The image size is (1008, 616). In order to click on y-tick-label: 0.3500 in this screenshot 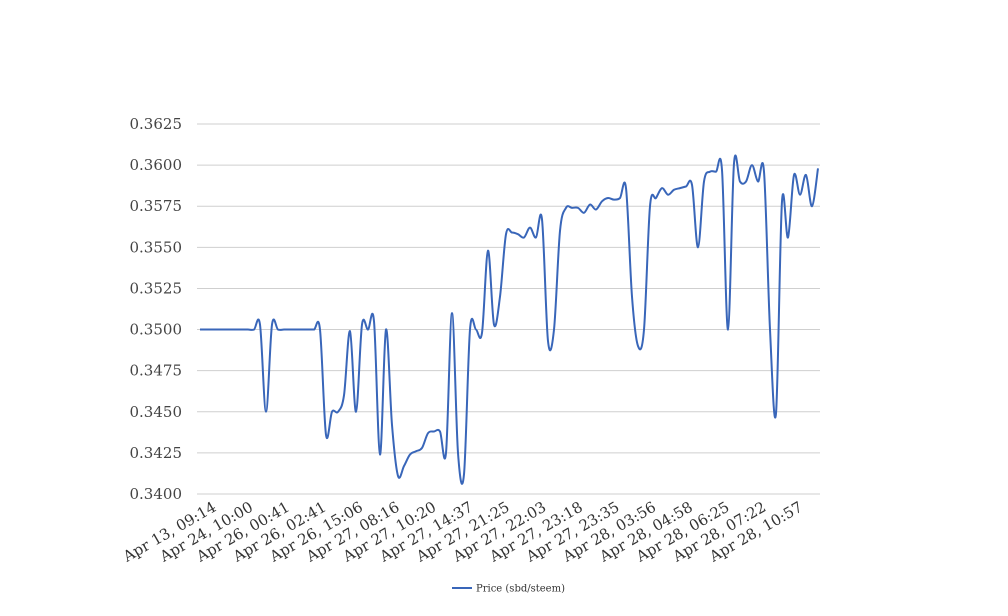, I will do `click(156, 330)`.